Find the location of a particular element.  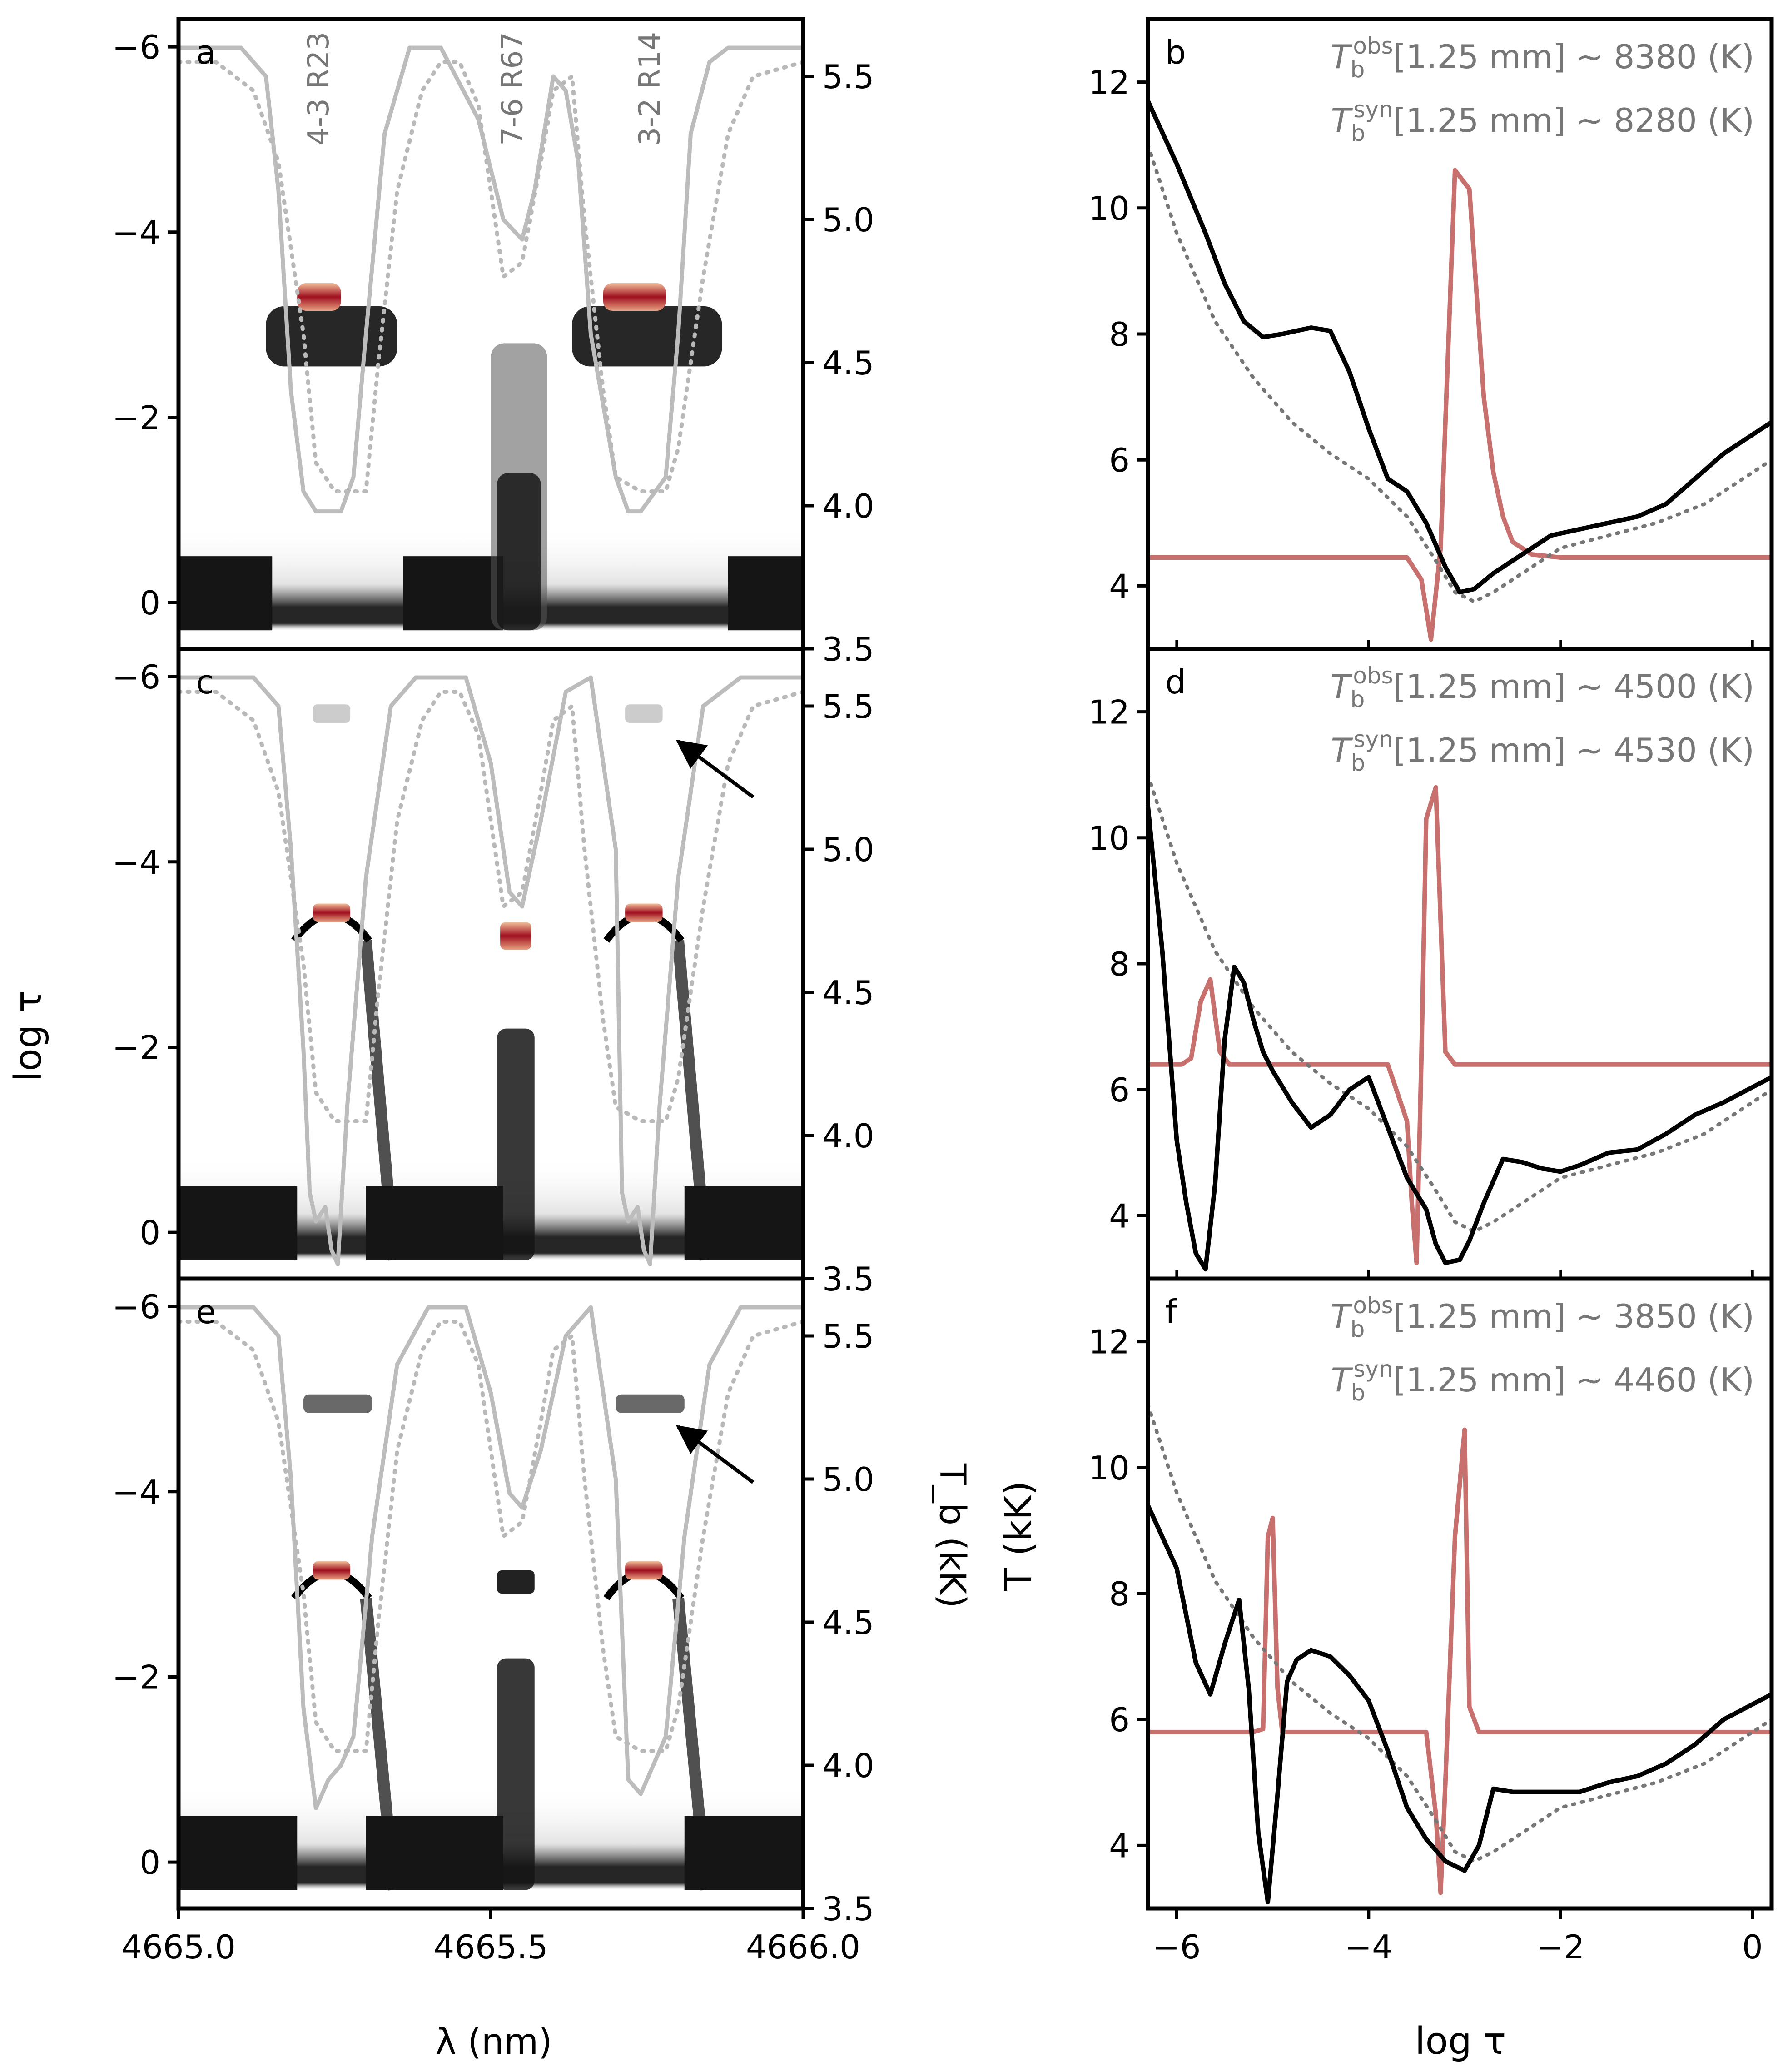

panel-letter: f is located at coordinates (1171, 1312).